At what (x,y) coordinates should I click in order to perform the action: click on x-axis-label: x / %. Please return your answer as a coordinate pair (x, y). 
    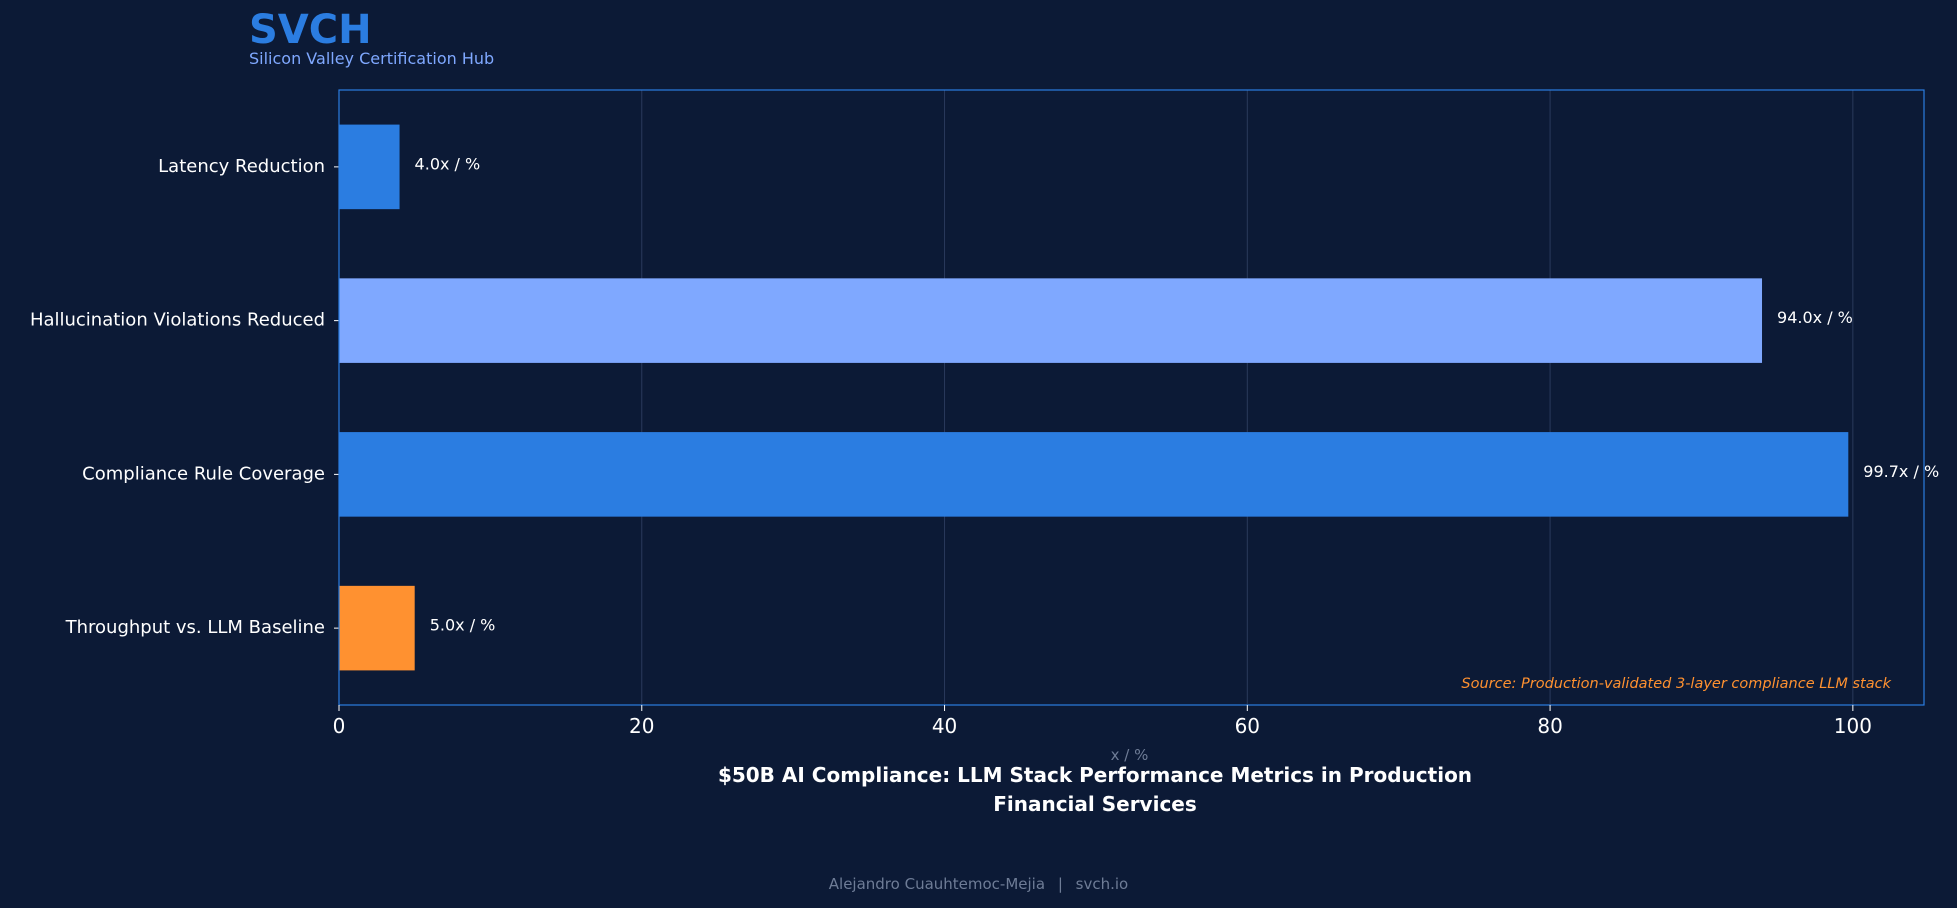
    Looking at the image, I should click on (1130, 755).